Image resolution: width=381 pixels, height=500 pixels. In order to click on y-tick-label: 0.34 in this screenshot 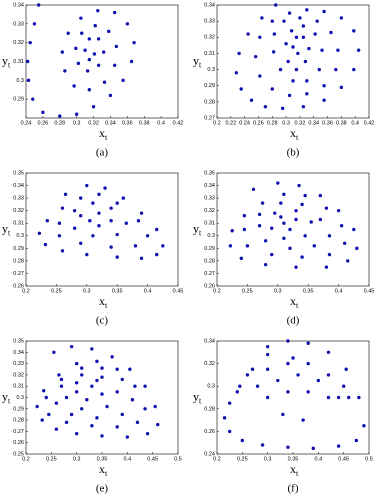, I will do `click(18, 186)`.